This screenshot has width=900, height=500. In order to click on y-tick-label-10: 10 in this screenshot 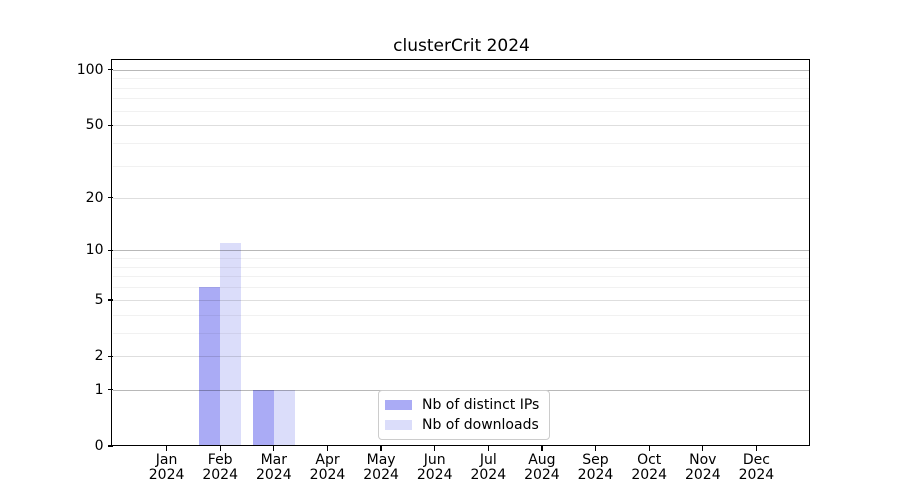, I will do `click(94, 250)`.